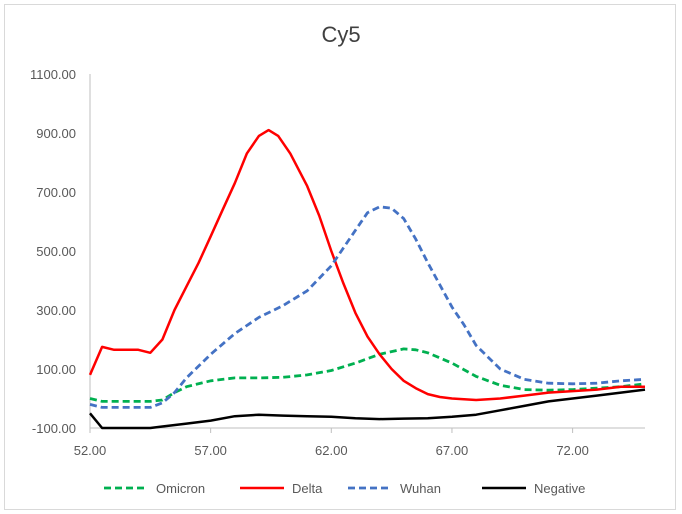 The width and height of the screenshot is (682, 514). I want to click on series-line-negative, so click(367, 409).